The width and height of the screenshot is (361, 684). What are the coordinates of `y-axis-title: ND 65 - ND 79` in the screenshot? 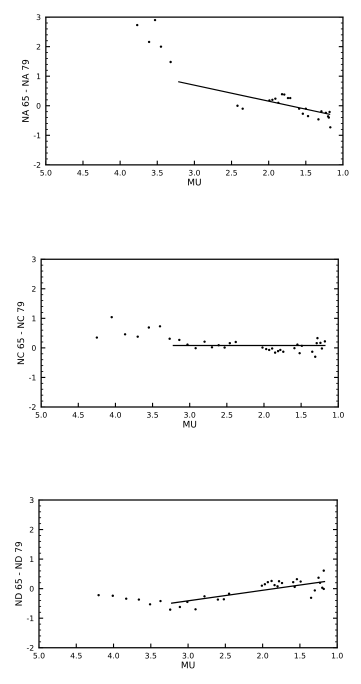 It's located at (18, 574).